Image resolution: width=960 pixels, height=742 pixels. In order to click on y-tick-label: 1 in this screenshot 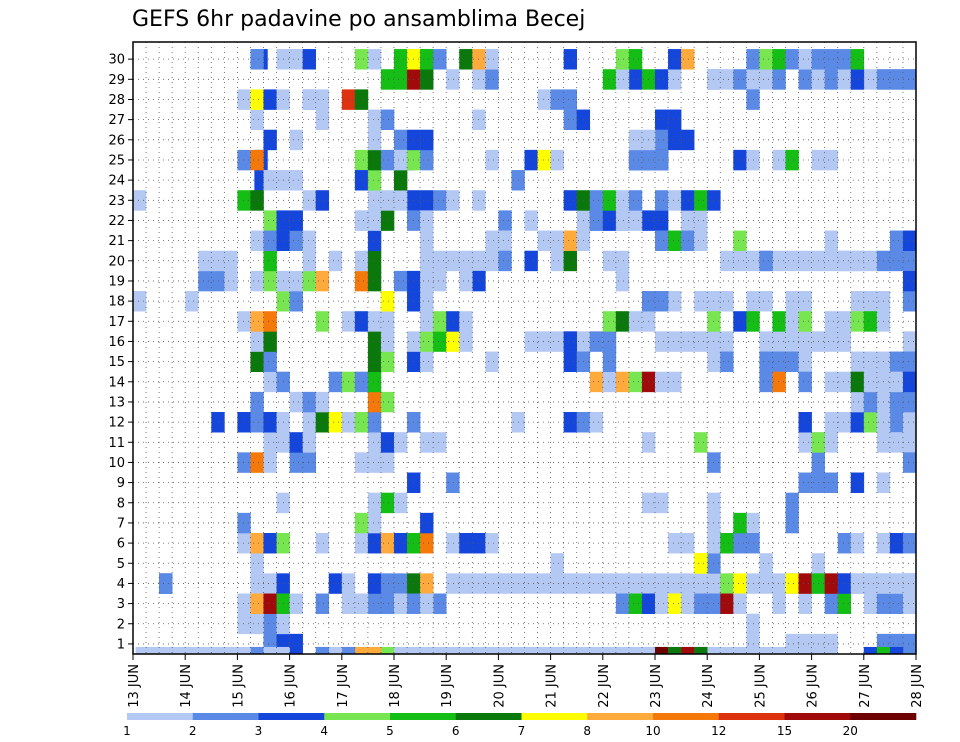, I will do `click(121, 644)`.